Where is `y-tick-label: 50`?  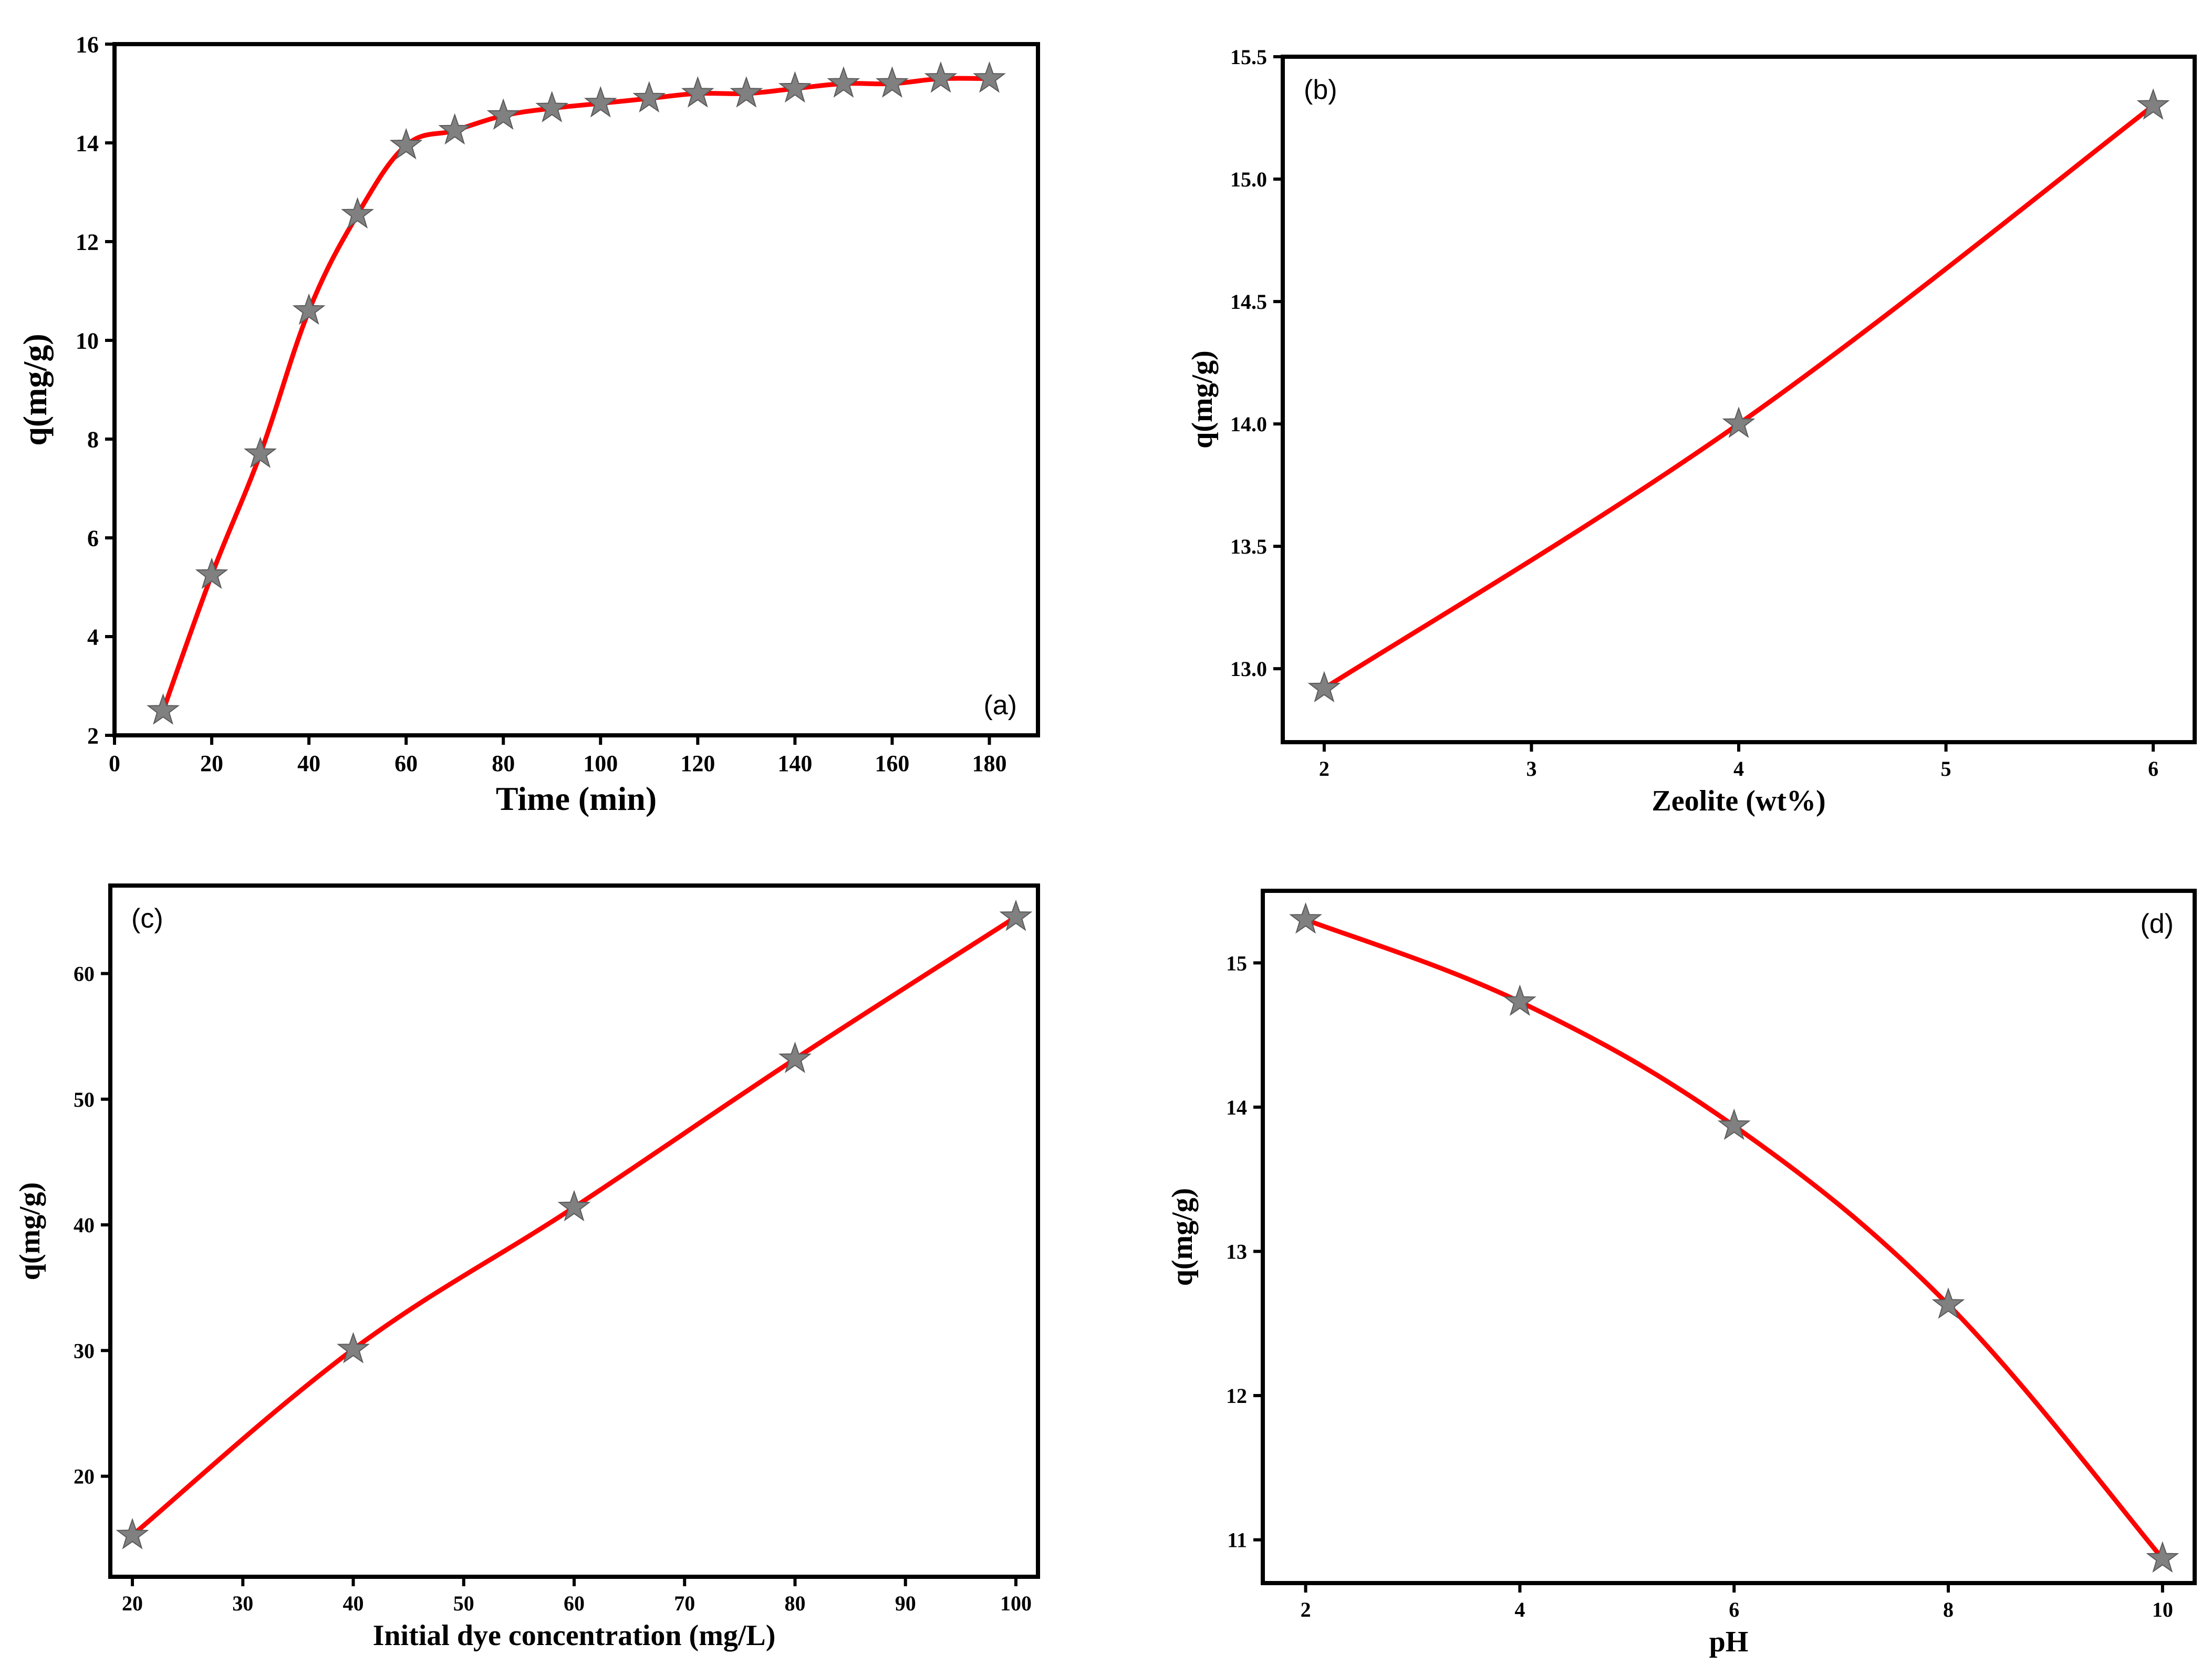
y-tick-label: 50 is located at coordinates (84, 1099).